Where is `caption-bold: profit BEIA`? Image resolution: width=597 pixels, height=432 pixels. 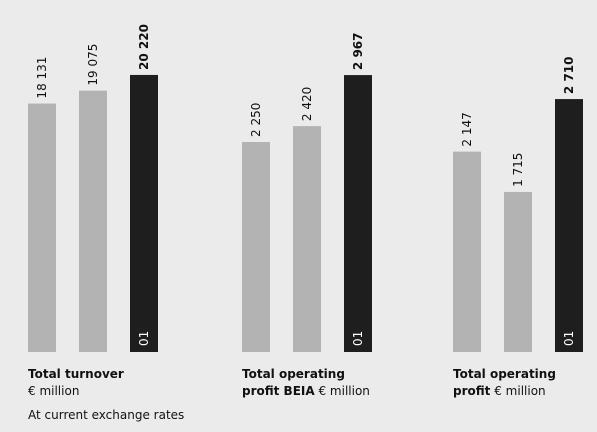 caption-bold: profit BEIA is located at coordinates (278, 391).